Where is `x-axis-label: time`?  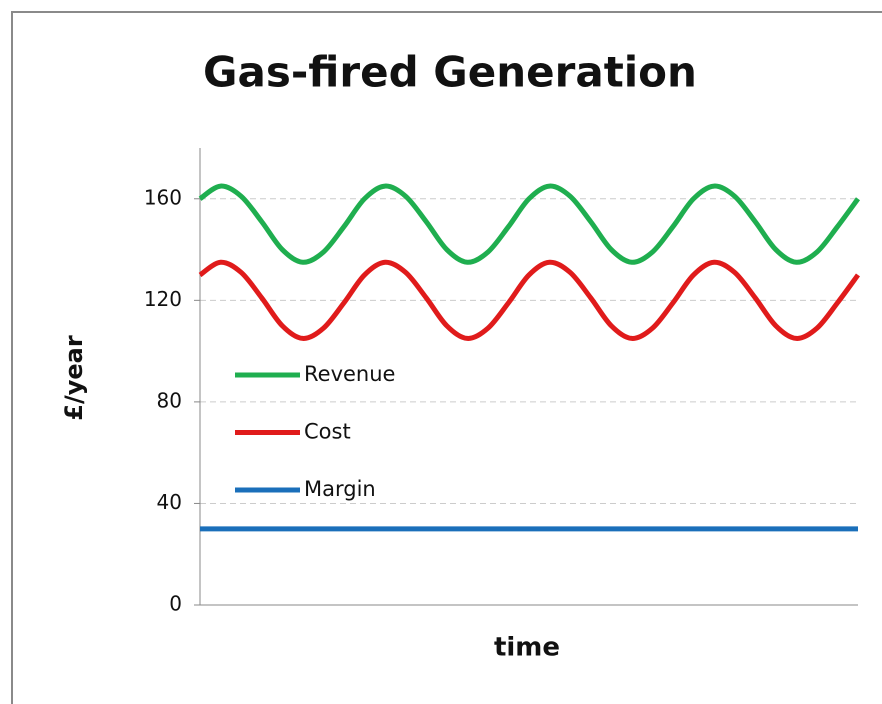
x-axis-label: time is located at coordinates (527, 648).